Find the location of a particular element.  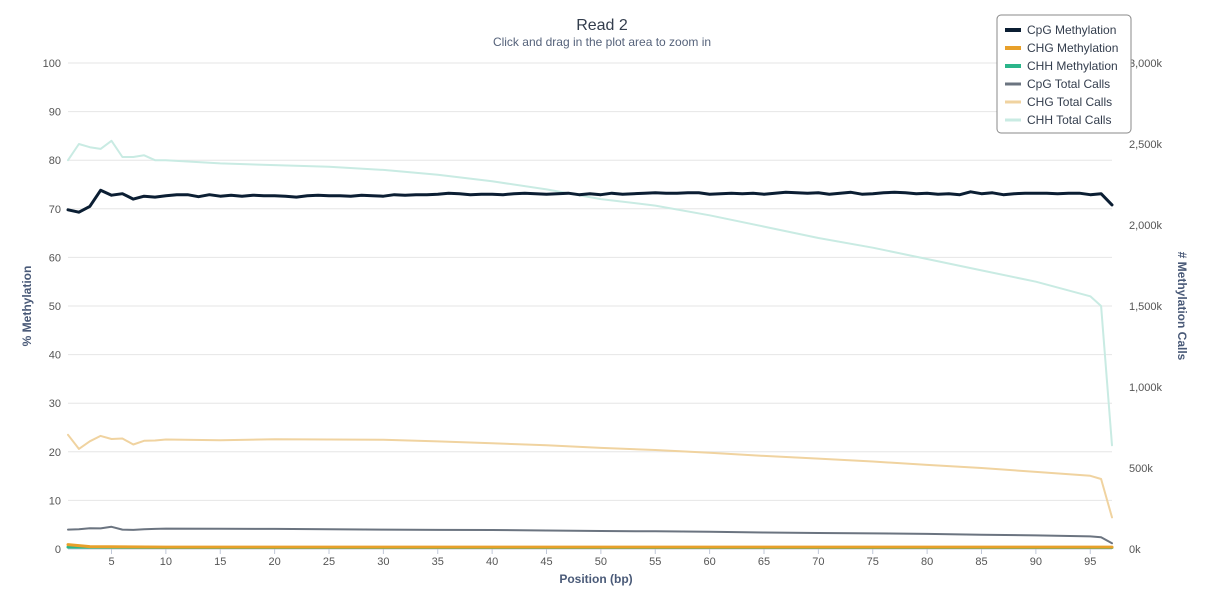

legend-item-label: CpG Total Calls is located at coordinates (1068, 84).